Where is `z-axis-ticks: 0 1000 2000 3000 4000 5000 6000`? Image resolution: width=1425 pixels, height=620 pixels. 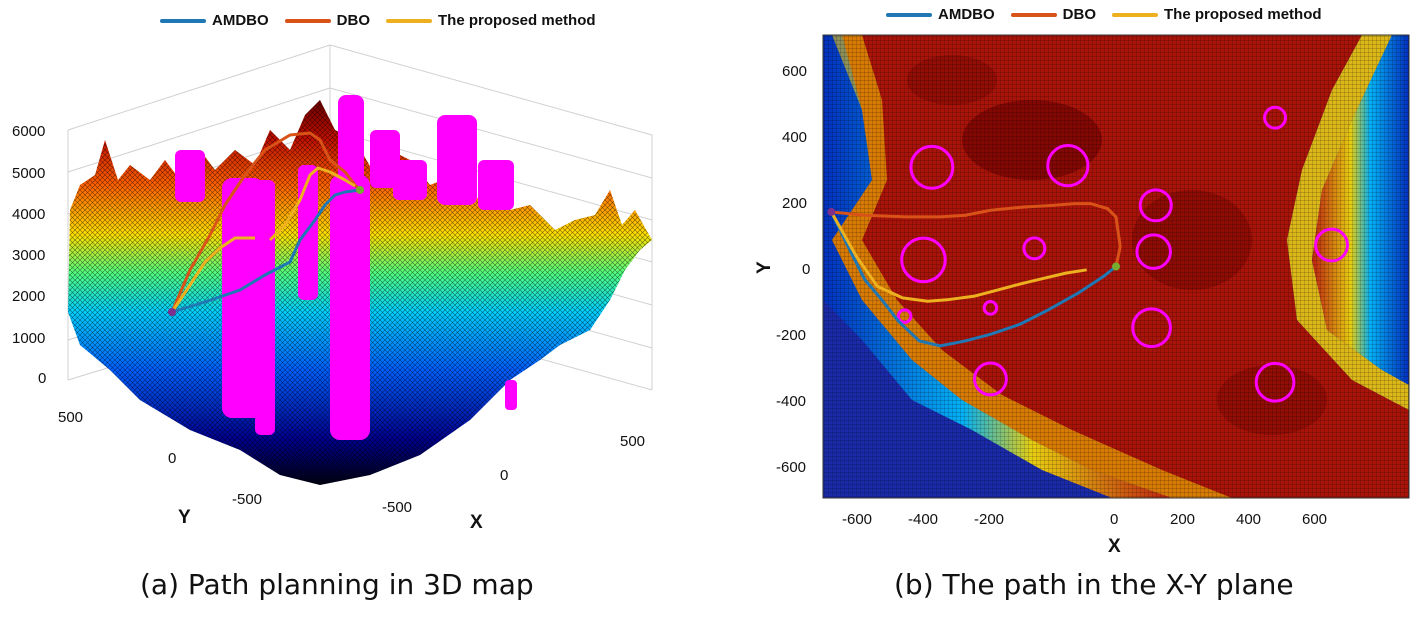
z-axis-ticks: 0 1000 2000 3000 4000 5000 6000 is located at coordinates (29, 255).